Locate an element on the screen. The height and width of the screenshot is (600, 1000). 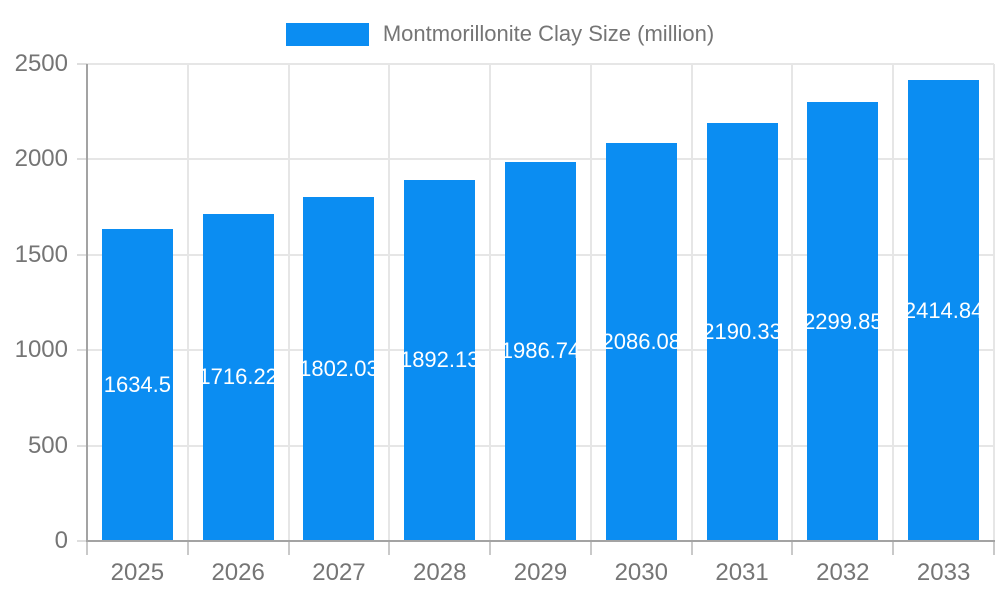
bar-value-label: 1986.74 is located at coordinates (540, 351).